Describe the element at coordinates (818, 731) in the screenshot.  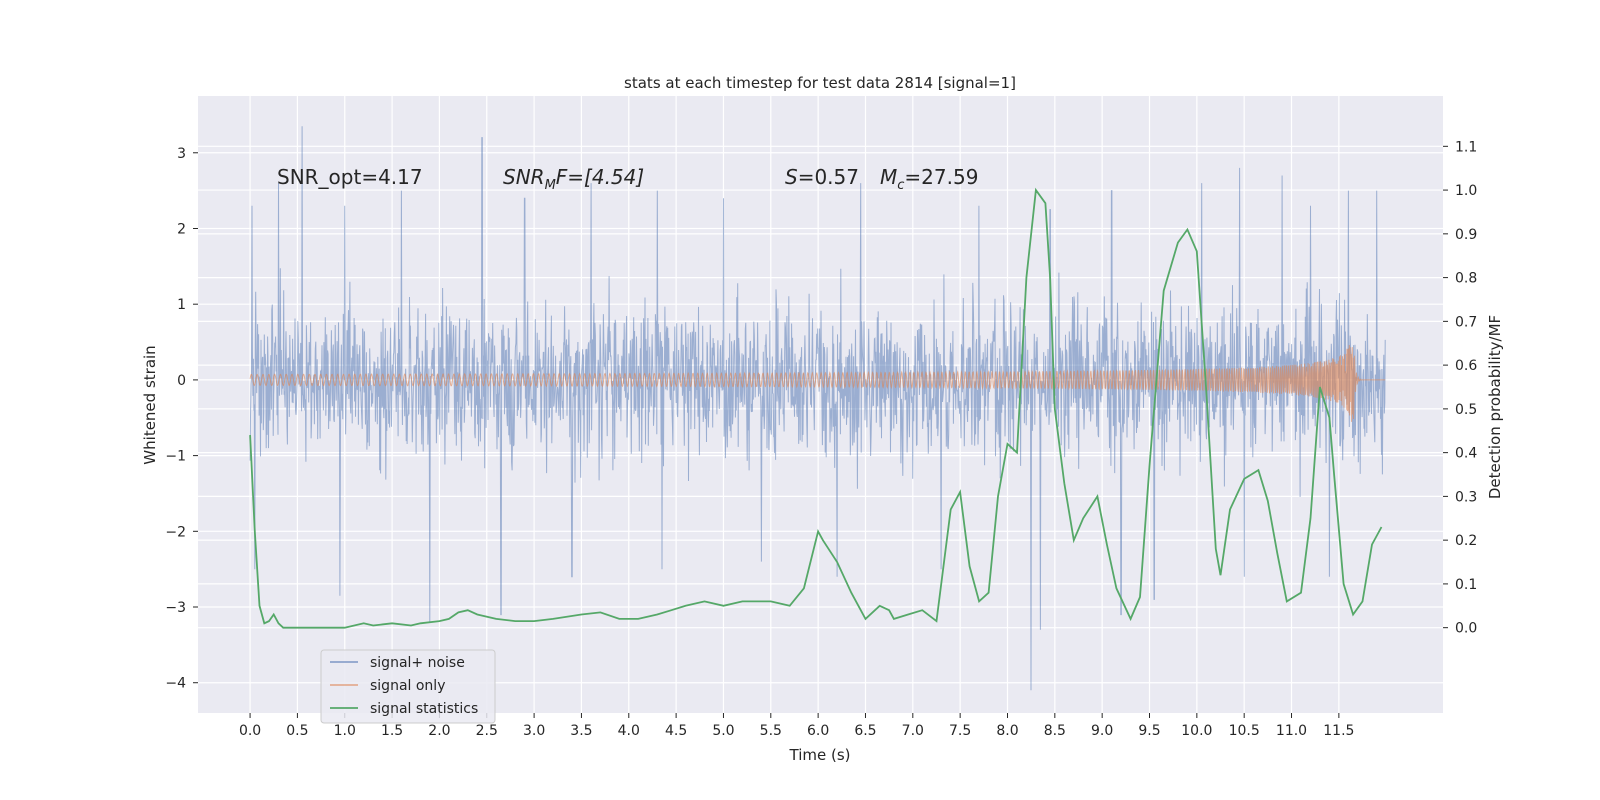
I see `x-tick-label: 6.0` at that location.